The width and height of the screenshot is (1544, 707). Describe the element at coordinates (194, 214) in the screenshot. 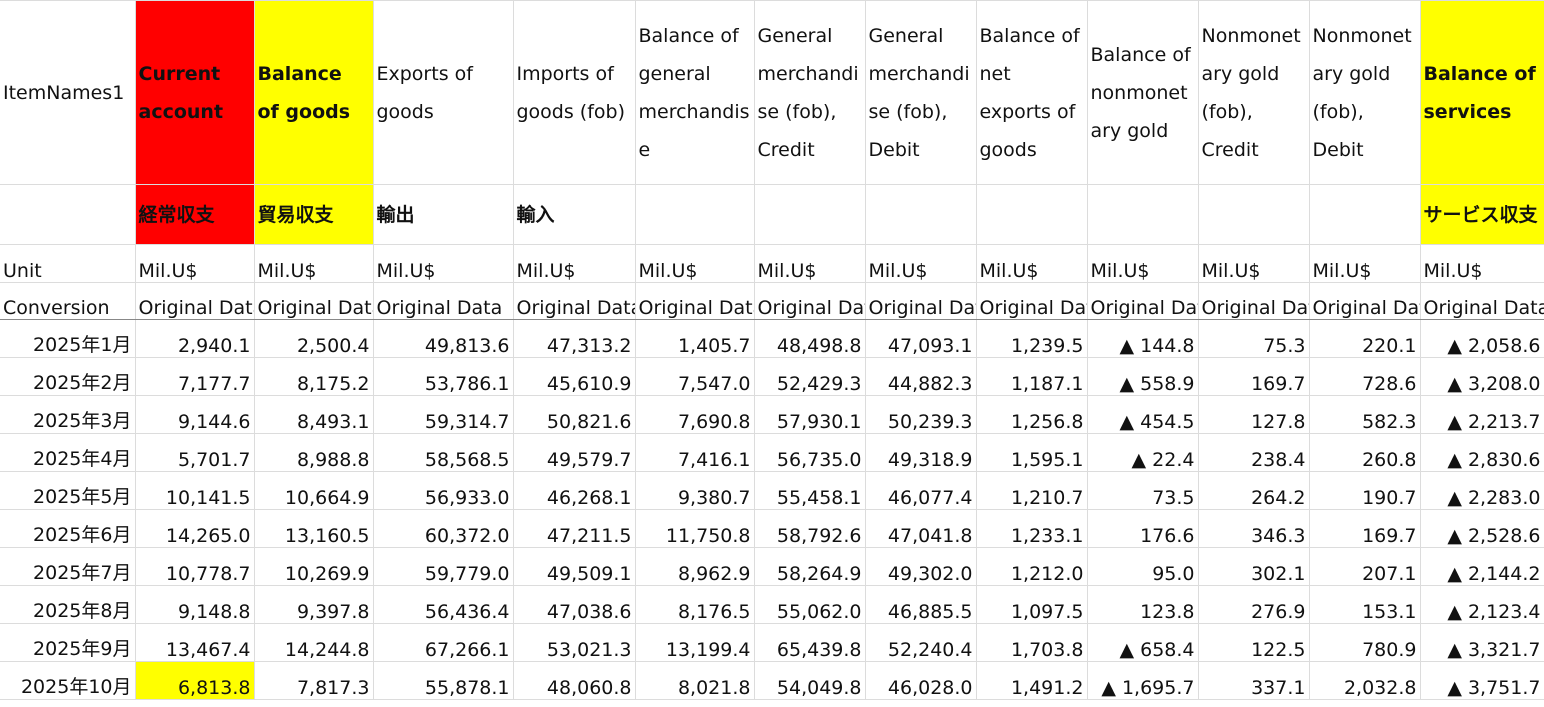

I see `japanese-name-cell: 経常収支` at that location.